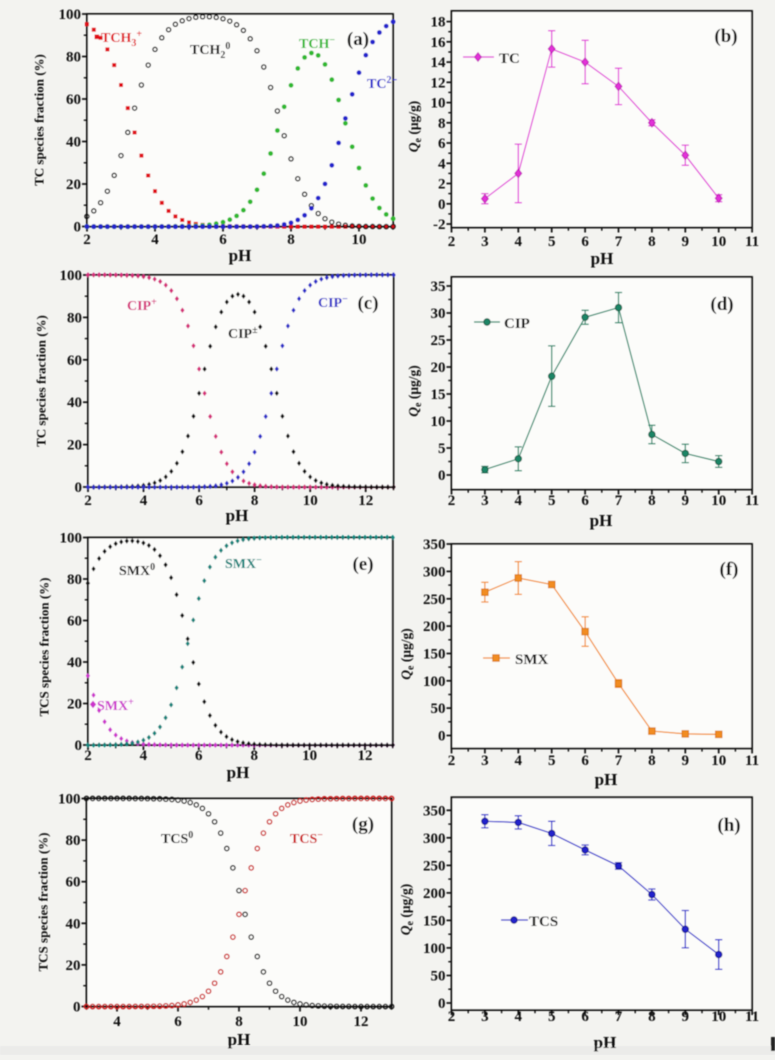 This screenshot has height=1060, width=775. Describe the element at coordinates (438, 395) in the screenshot. I see `svg-text: 15` at that location.